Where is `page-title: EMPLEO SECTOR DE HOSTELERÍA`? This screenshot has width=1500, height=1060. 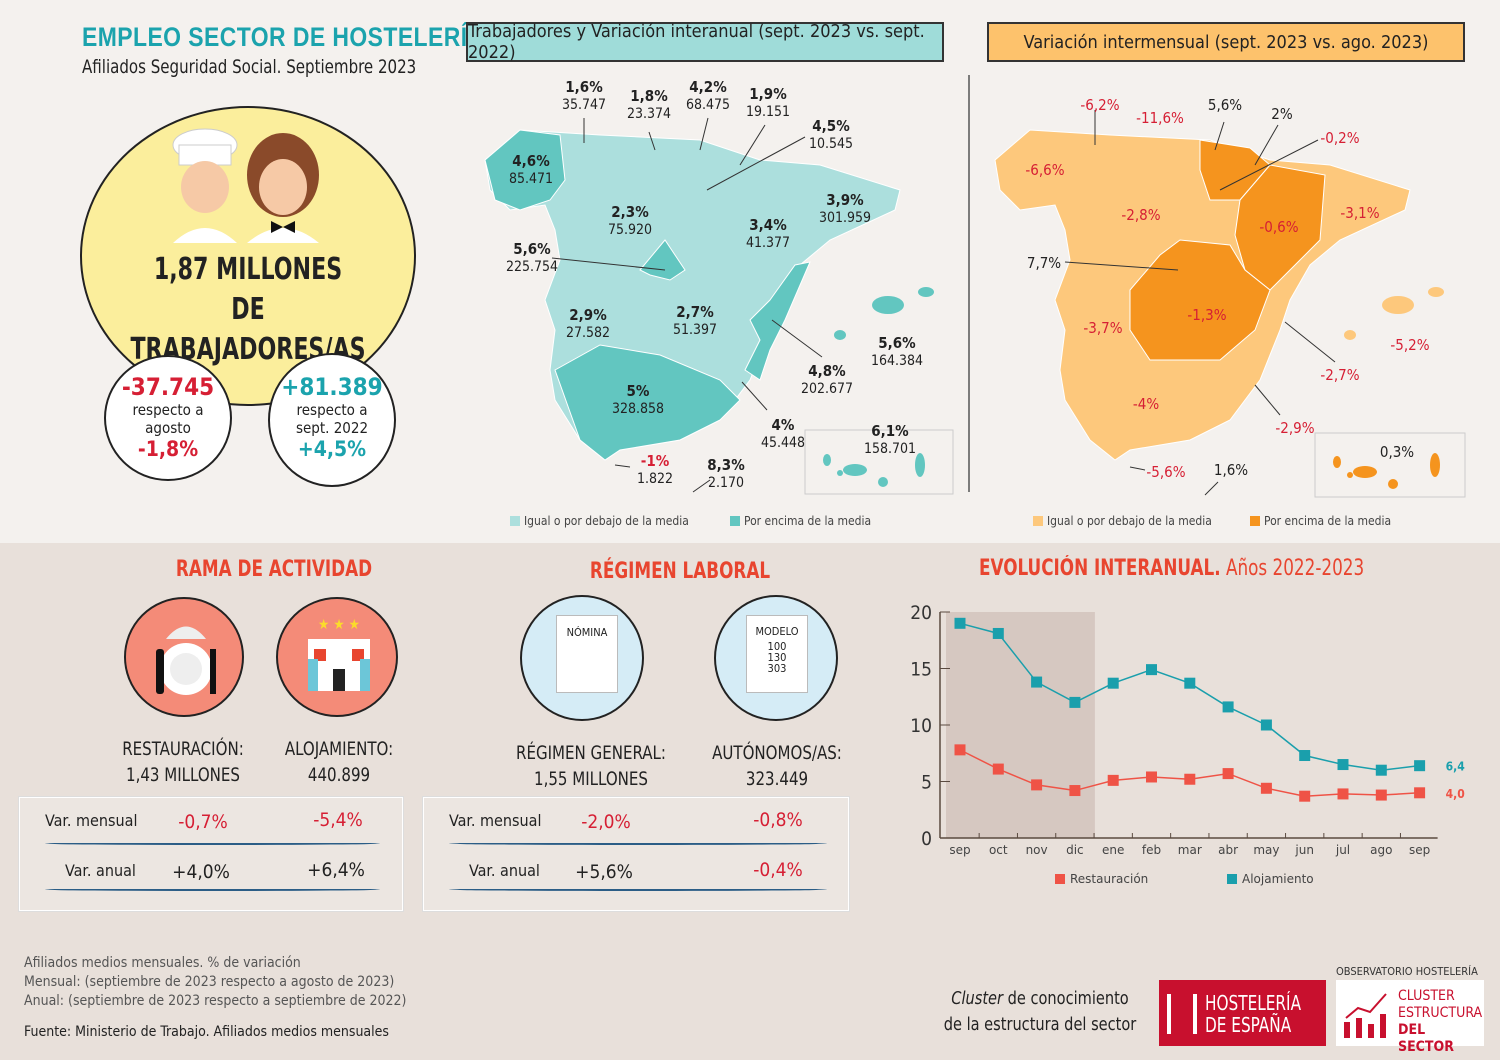
page-title: EMPLEO SECTOR DE HOSTELERÍA is located at coordinates (283, 37).